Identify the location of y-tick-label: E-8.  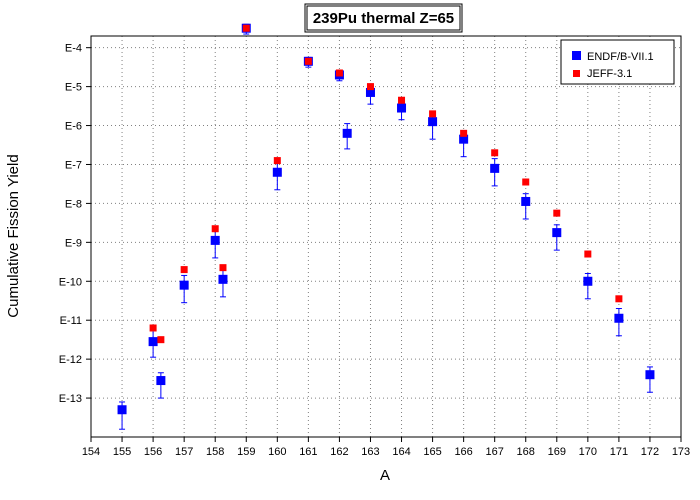
(73, 204).